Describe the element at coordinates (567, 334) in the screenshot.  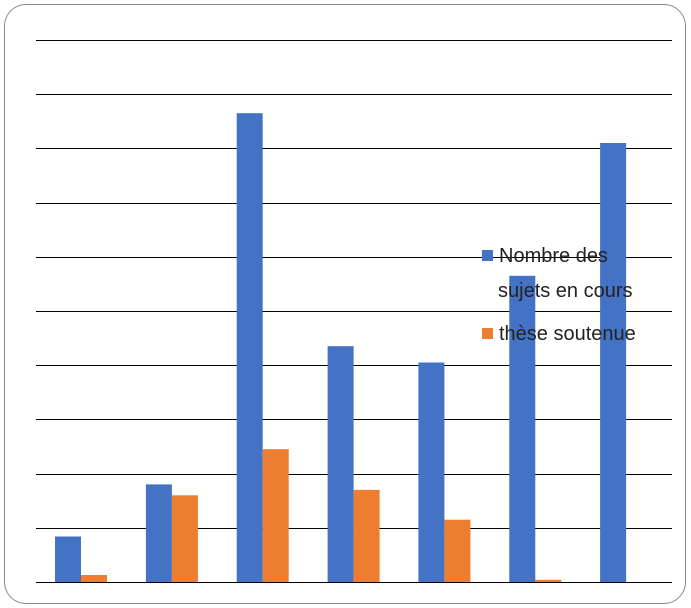
I see `legend-label-series-2: thèse soutenue` at that location.